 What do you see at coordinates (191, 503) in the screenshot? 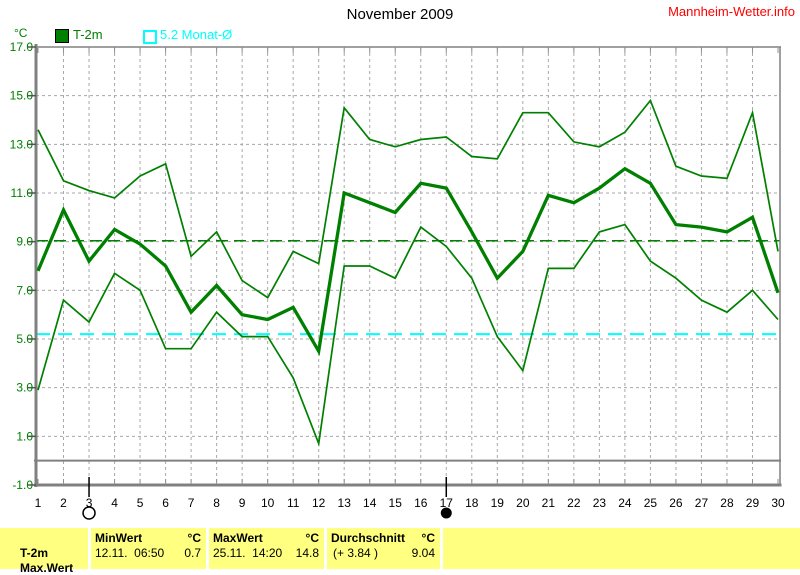
I see `x-tick-label: 7` at bounding box center [191, 503].